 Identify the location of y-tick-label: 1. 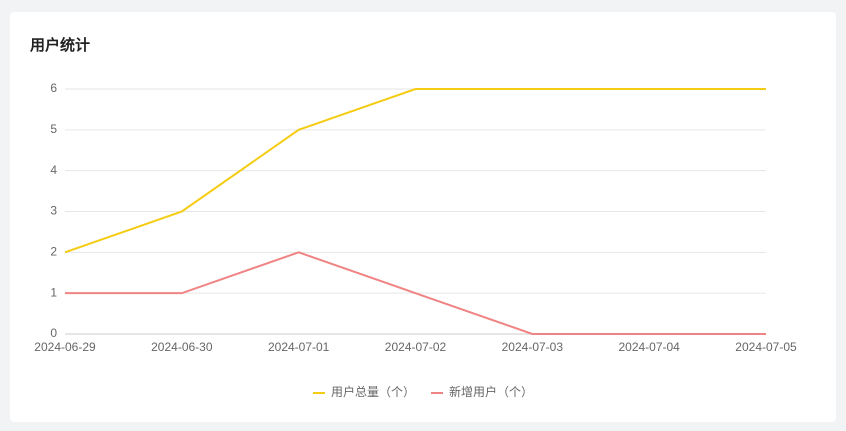
(53, 292).